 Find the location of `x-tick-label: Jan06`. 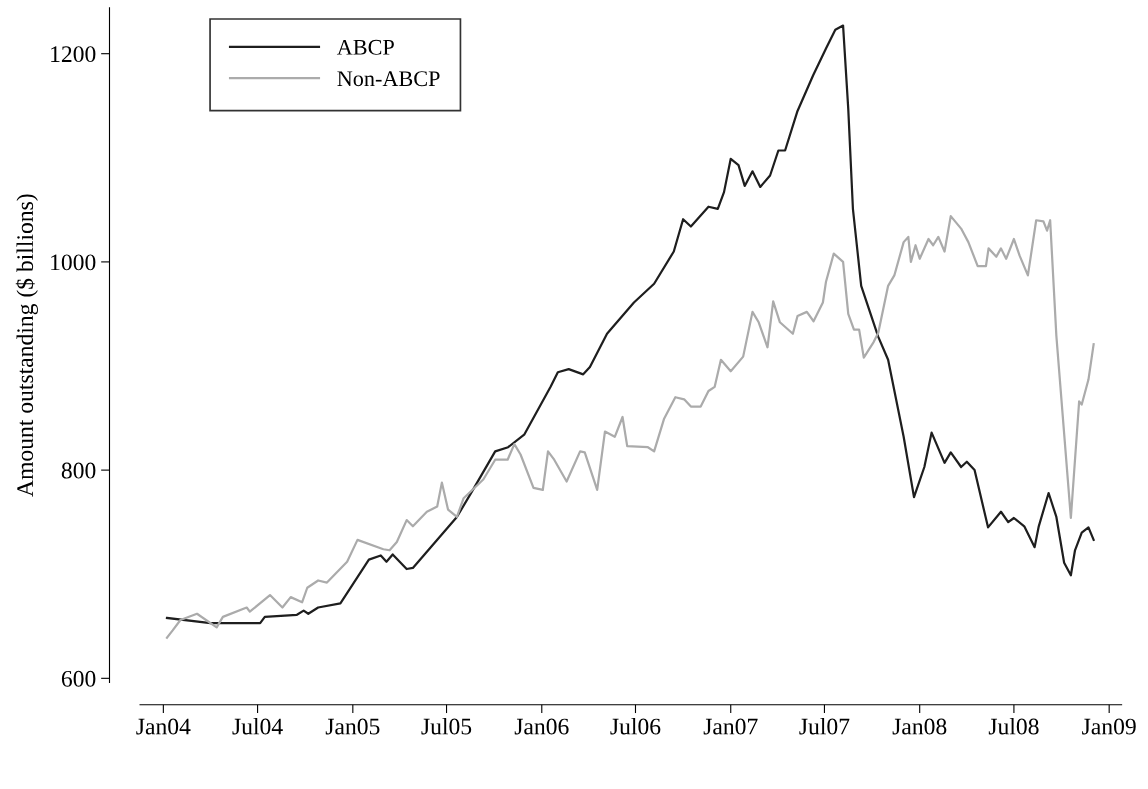

x-tick-label: Jan06 is located at coordinates (541, 726).